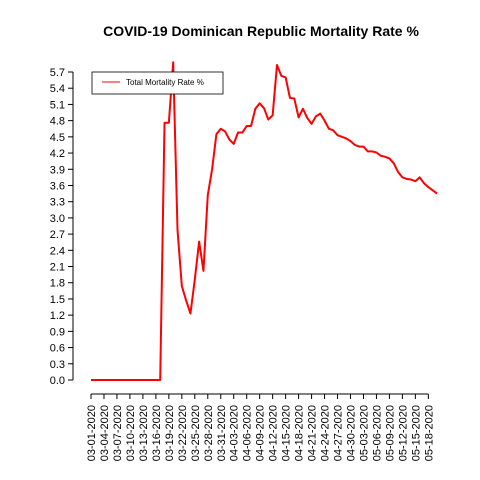  Describe the element at coordinates (196, 433) in the screenshot. I see `x-tick-label: 03-25-2020` at that location.